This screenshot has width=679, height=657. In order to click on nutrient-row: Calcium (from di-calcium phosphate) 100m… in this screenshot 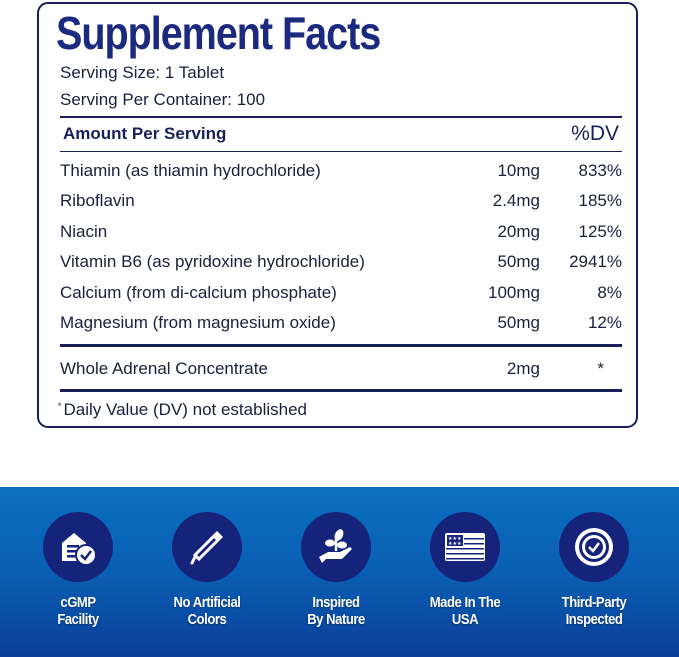, I will do `click(341, 295)`.